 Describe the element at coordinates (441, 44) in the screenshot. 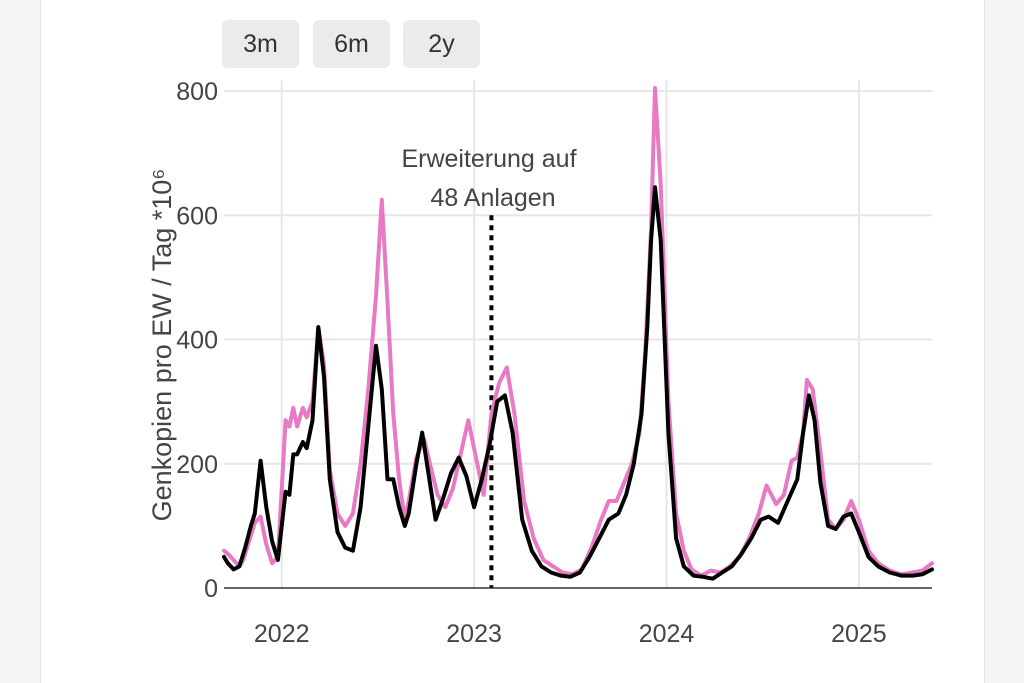

I see `range-button-2y: 2y` at that location.